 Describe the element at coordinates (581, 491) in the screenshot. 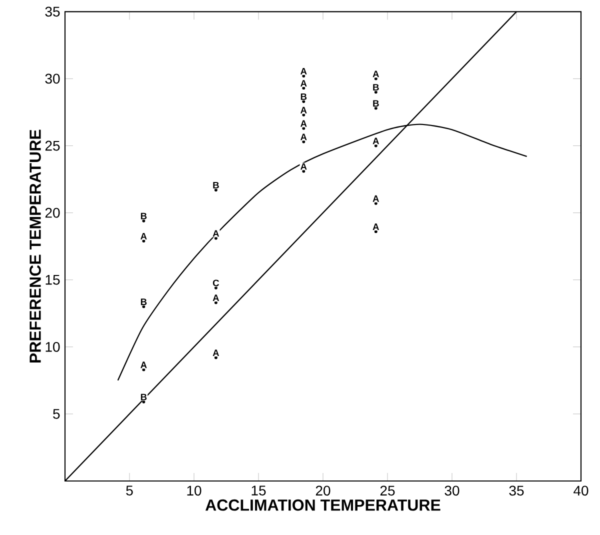

I see `x-tick-label: 40` at that location.